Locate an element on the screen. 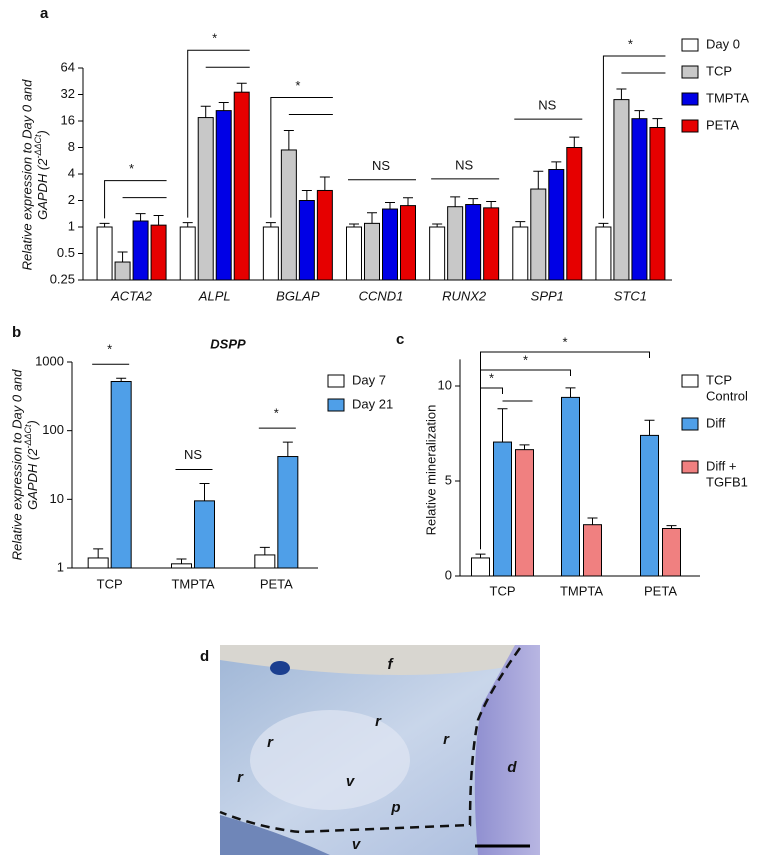 This screenshot has width=776, height=864. y-tick-label: 10 is located at coordinates (445, 384).